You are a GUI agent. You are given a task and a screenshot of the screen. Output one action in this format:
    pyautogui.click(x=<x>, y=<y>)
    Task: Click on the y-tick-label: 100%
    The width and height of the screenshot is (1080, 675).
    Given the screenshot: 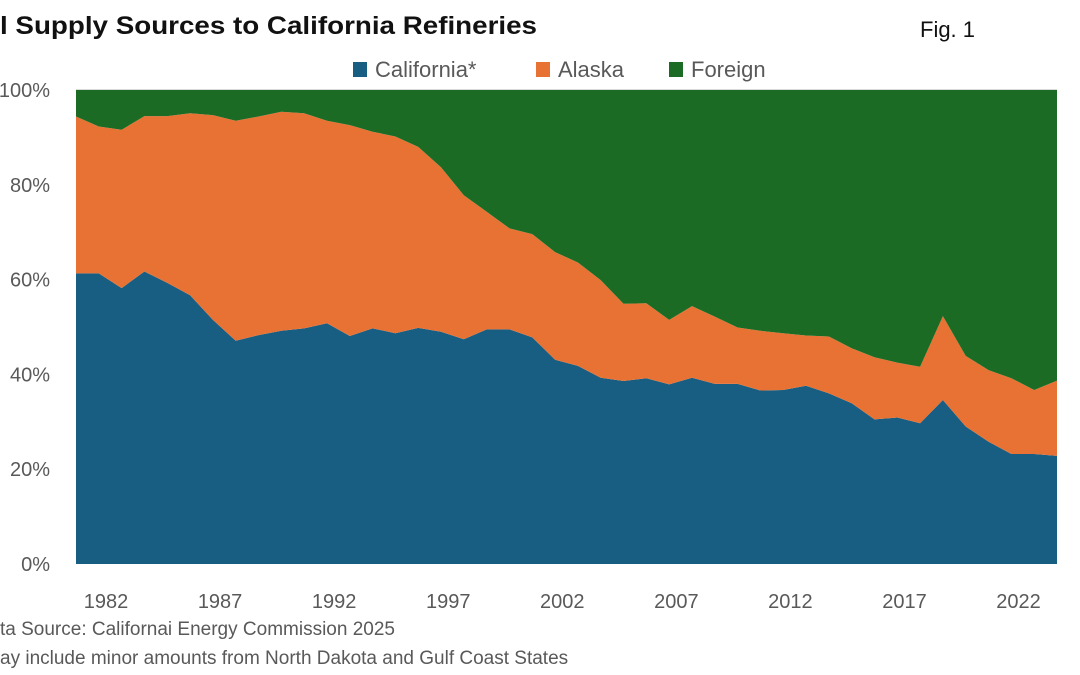 What is the action you would take?
    pyautogui.click(x=25, y=91)
    